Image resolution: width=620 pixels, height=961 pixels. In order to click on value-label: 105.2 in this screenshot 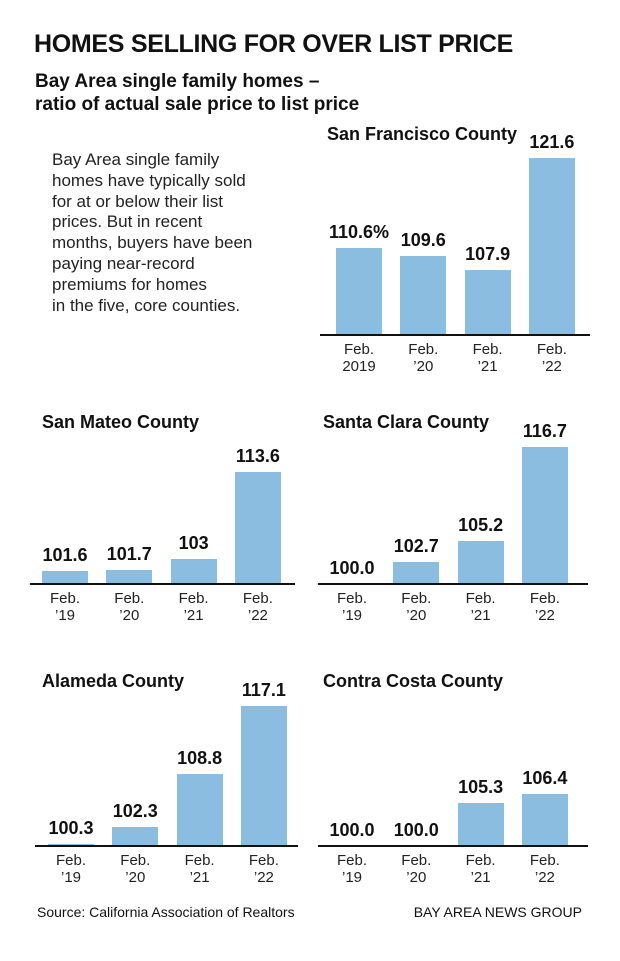, I will do `click(481, 525)`.